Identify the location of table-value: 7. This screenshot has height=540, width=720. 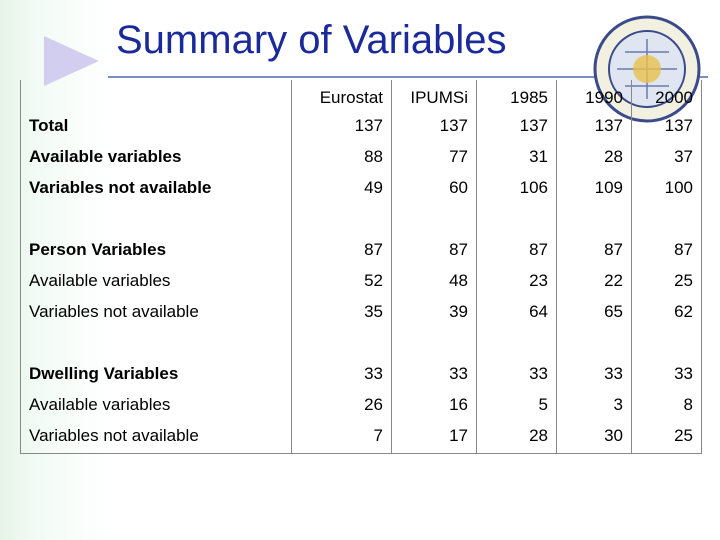
(378, 435).